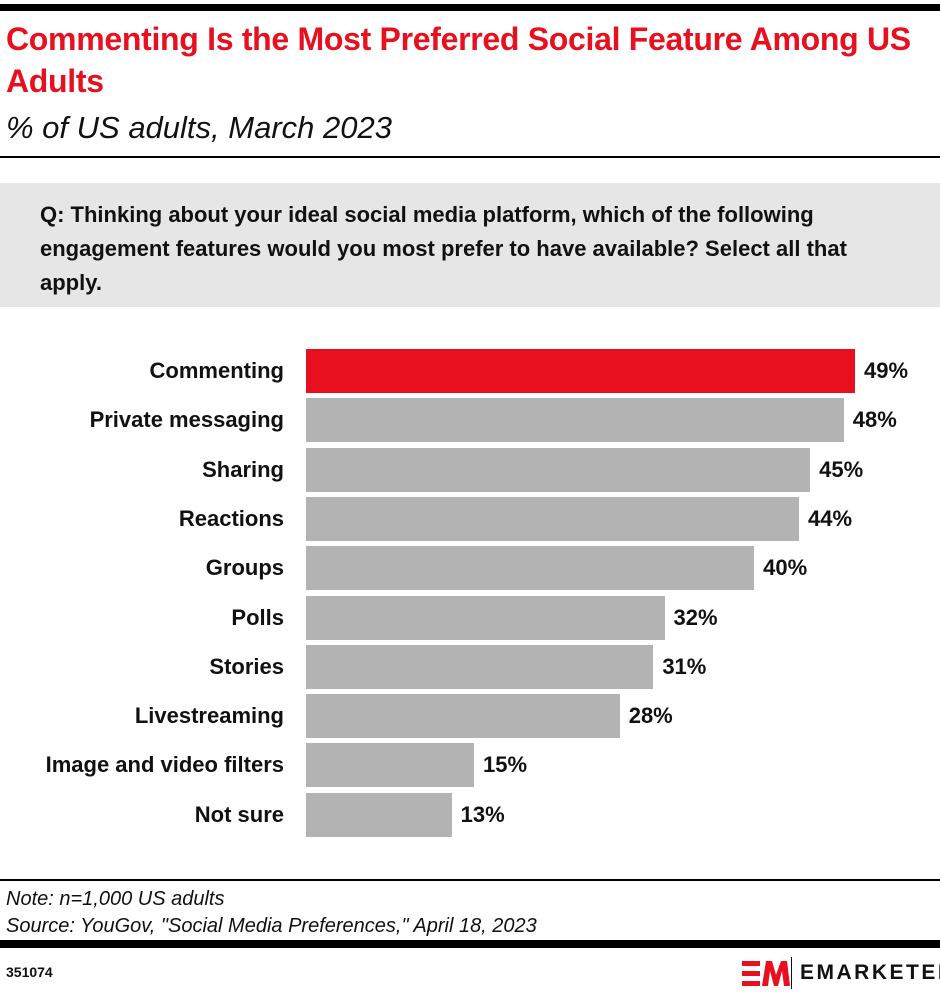 The image size is (940, 1002). What do you see at coordinates (243, 469) in the screenshot?
I see `category-label: Sharing` at bounding box center [243, 469].